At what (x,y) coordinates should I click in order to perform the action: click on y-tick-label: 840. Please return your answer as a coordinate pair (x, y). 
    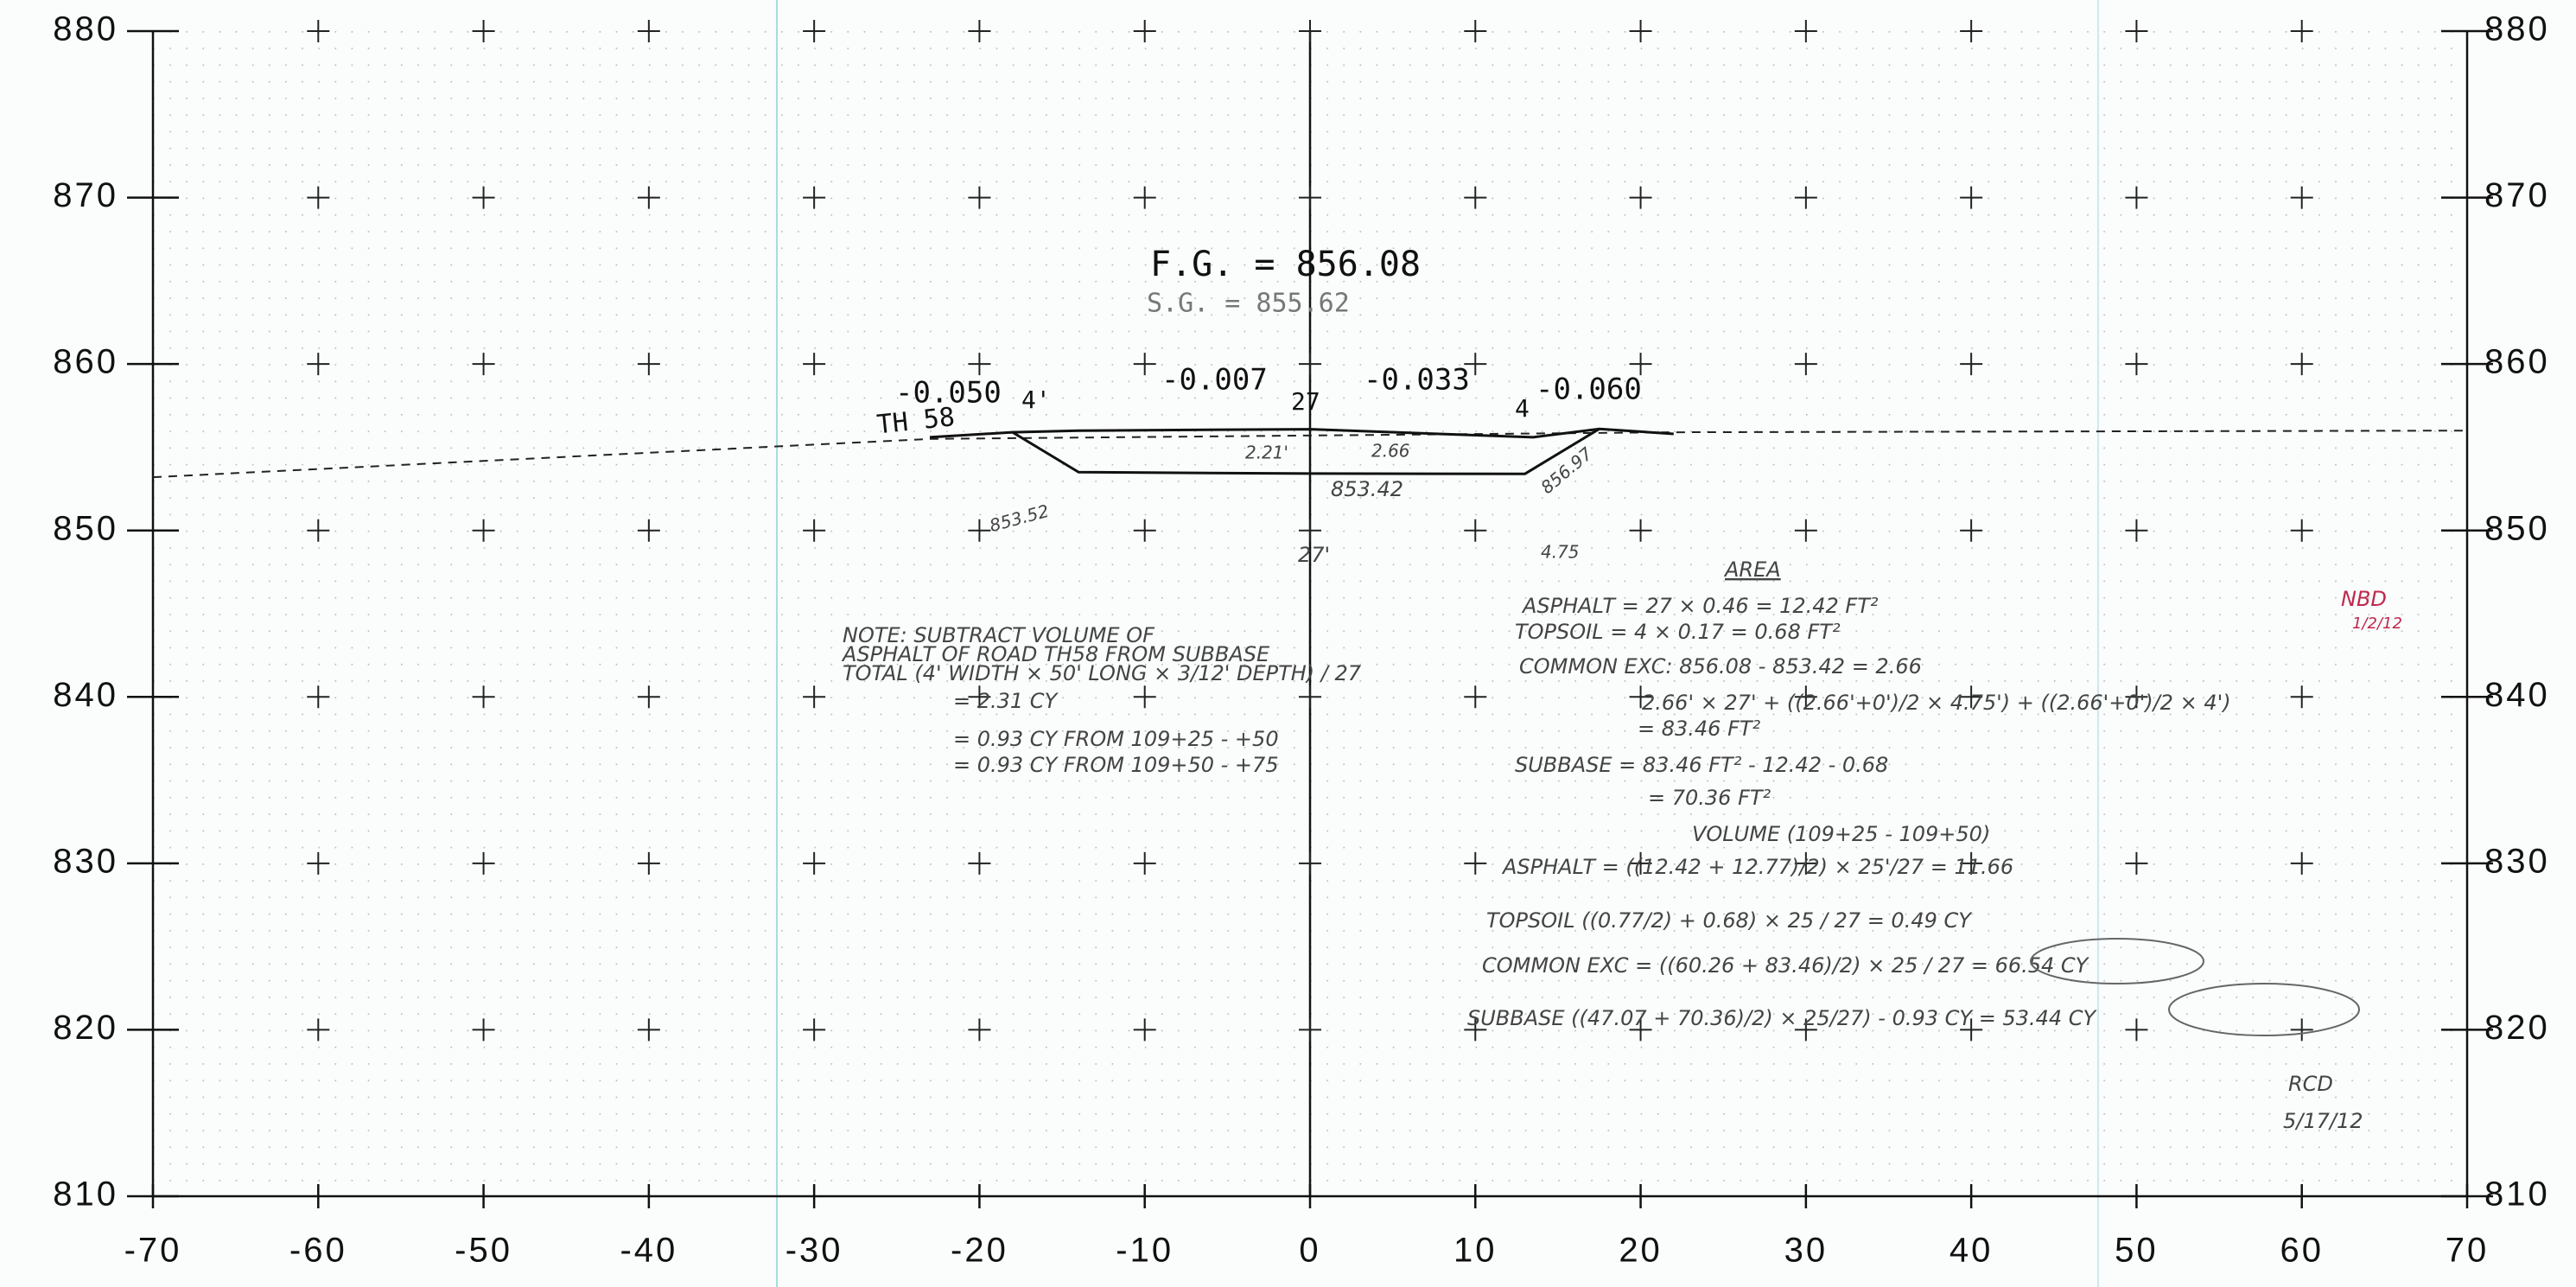
    Looking at the image, I should click on (2517, 695).